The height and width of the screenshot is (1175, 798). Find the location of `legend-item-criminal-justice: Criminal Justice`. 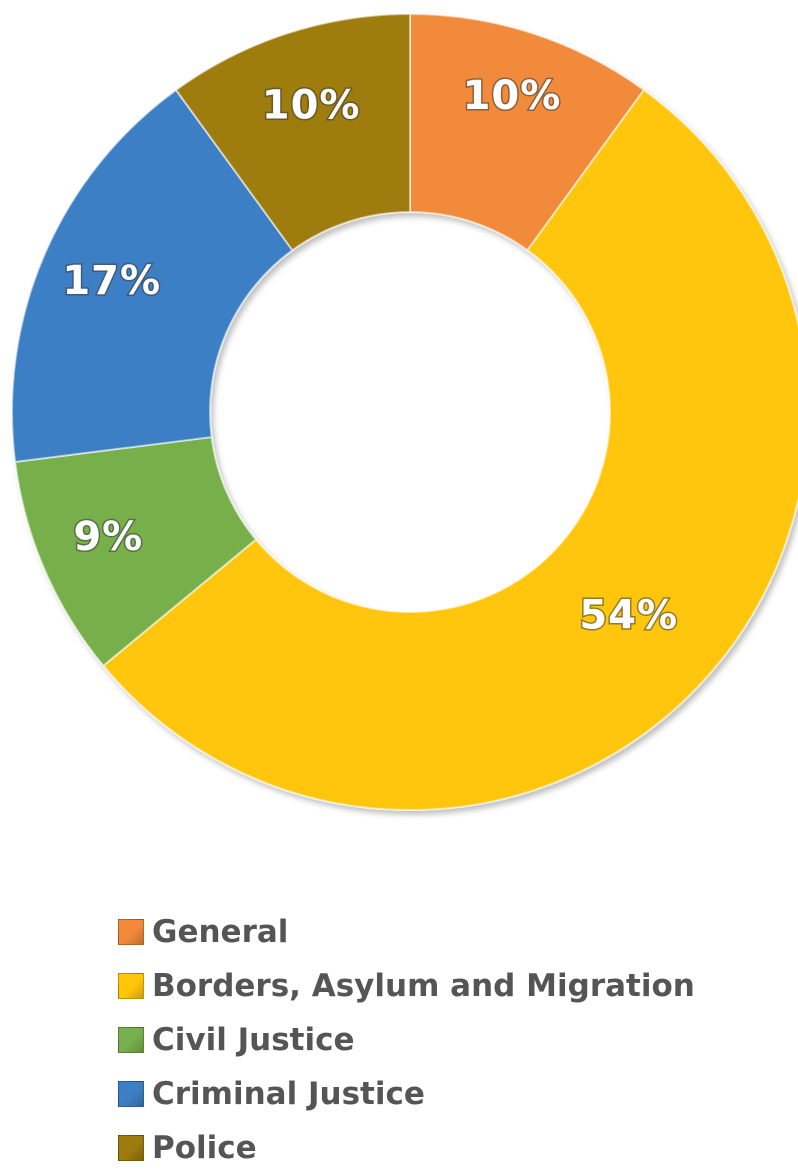

legend-item-criminal-justice: Criminal Justice is located at coordinates (406, 1094).